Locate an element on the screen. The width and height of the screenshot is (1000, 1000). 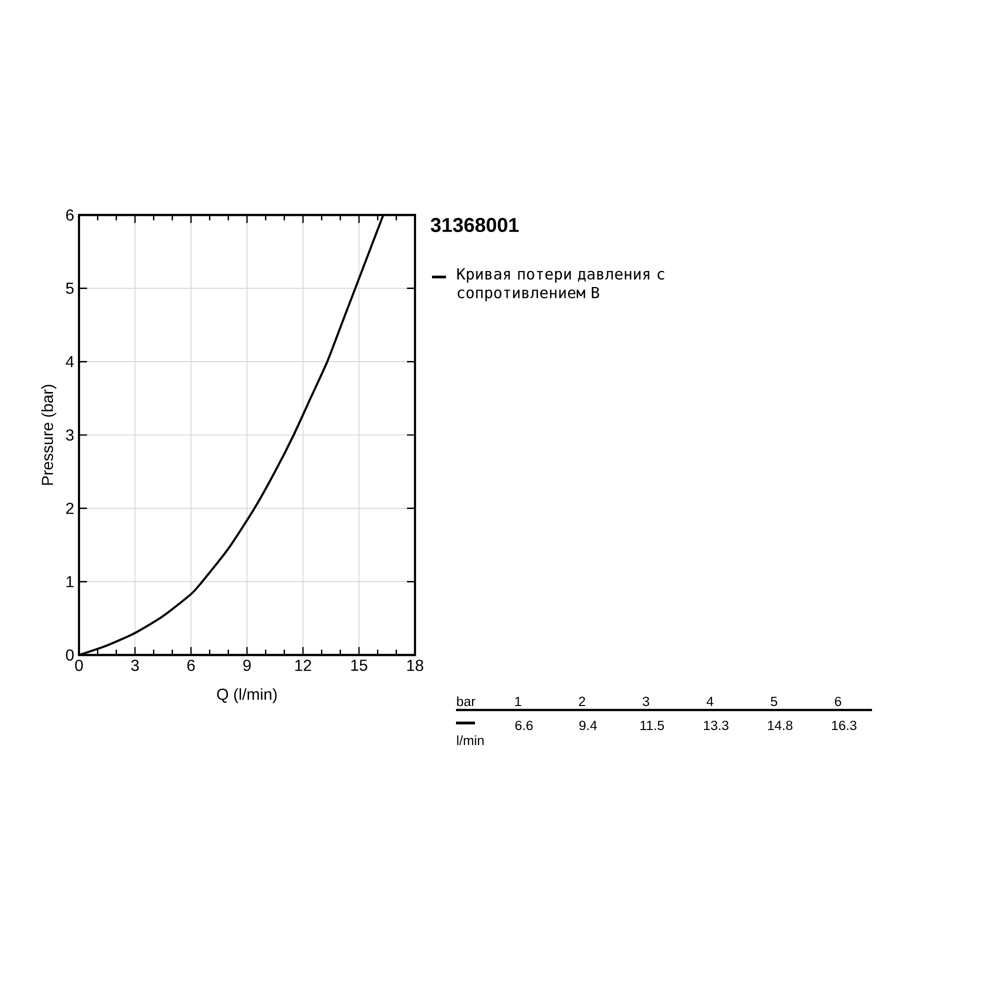
text: l/min is located at coordinates (470, 740).